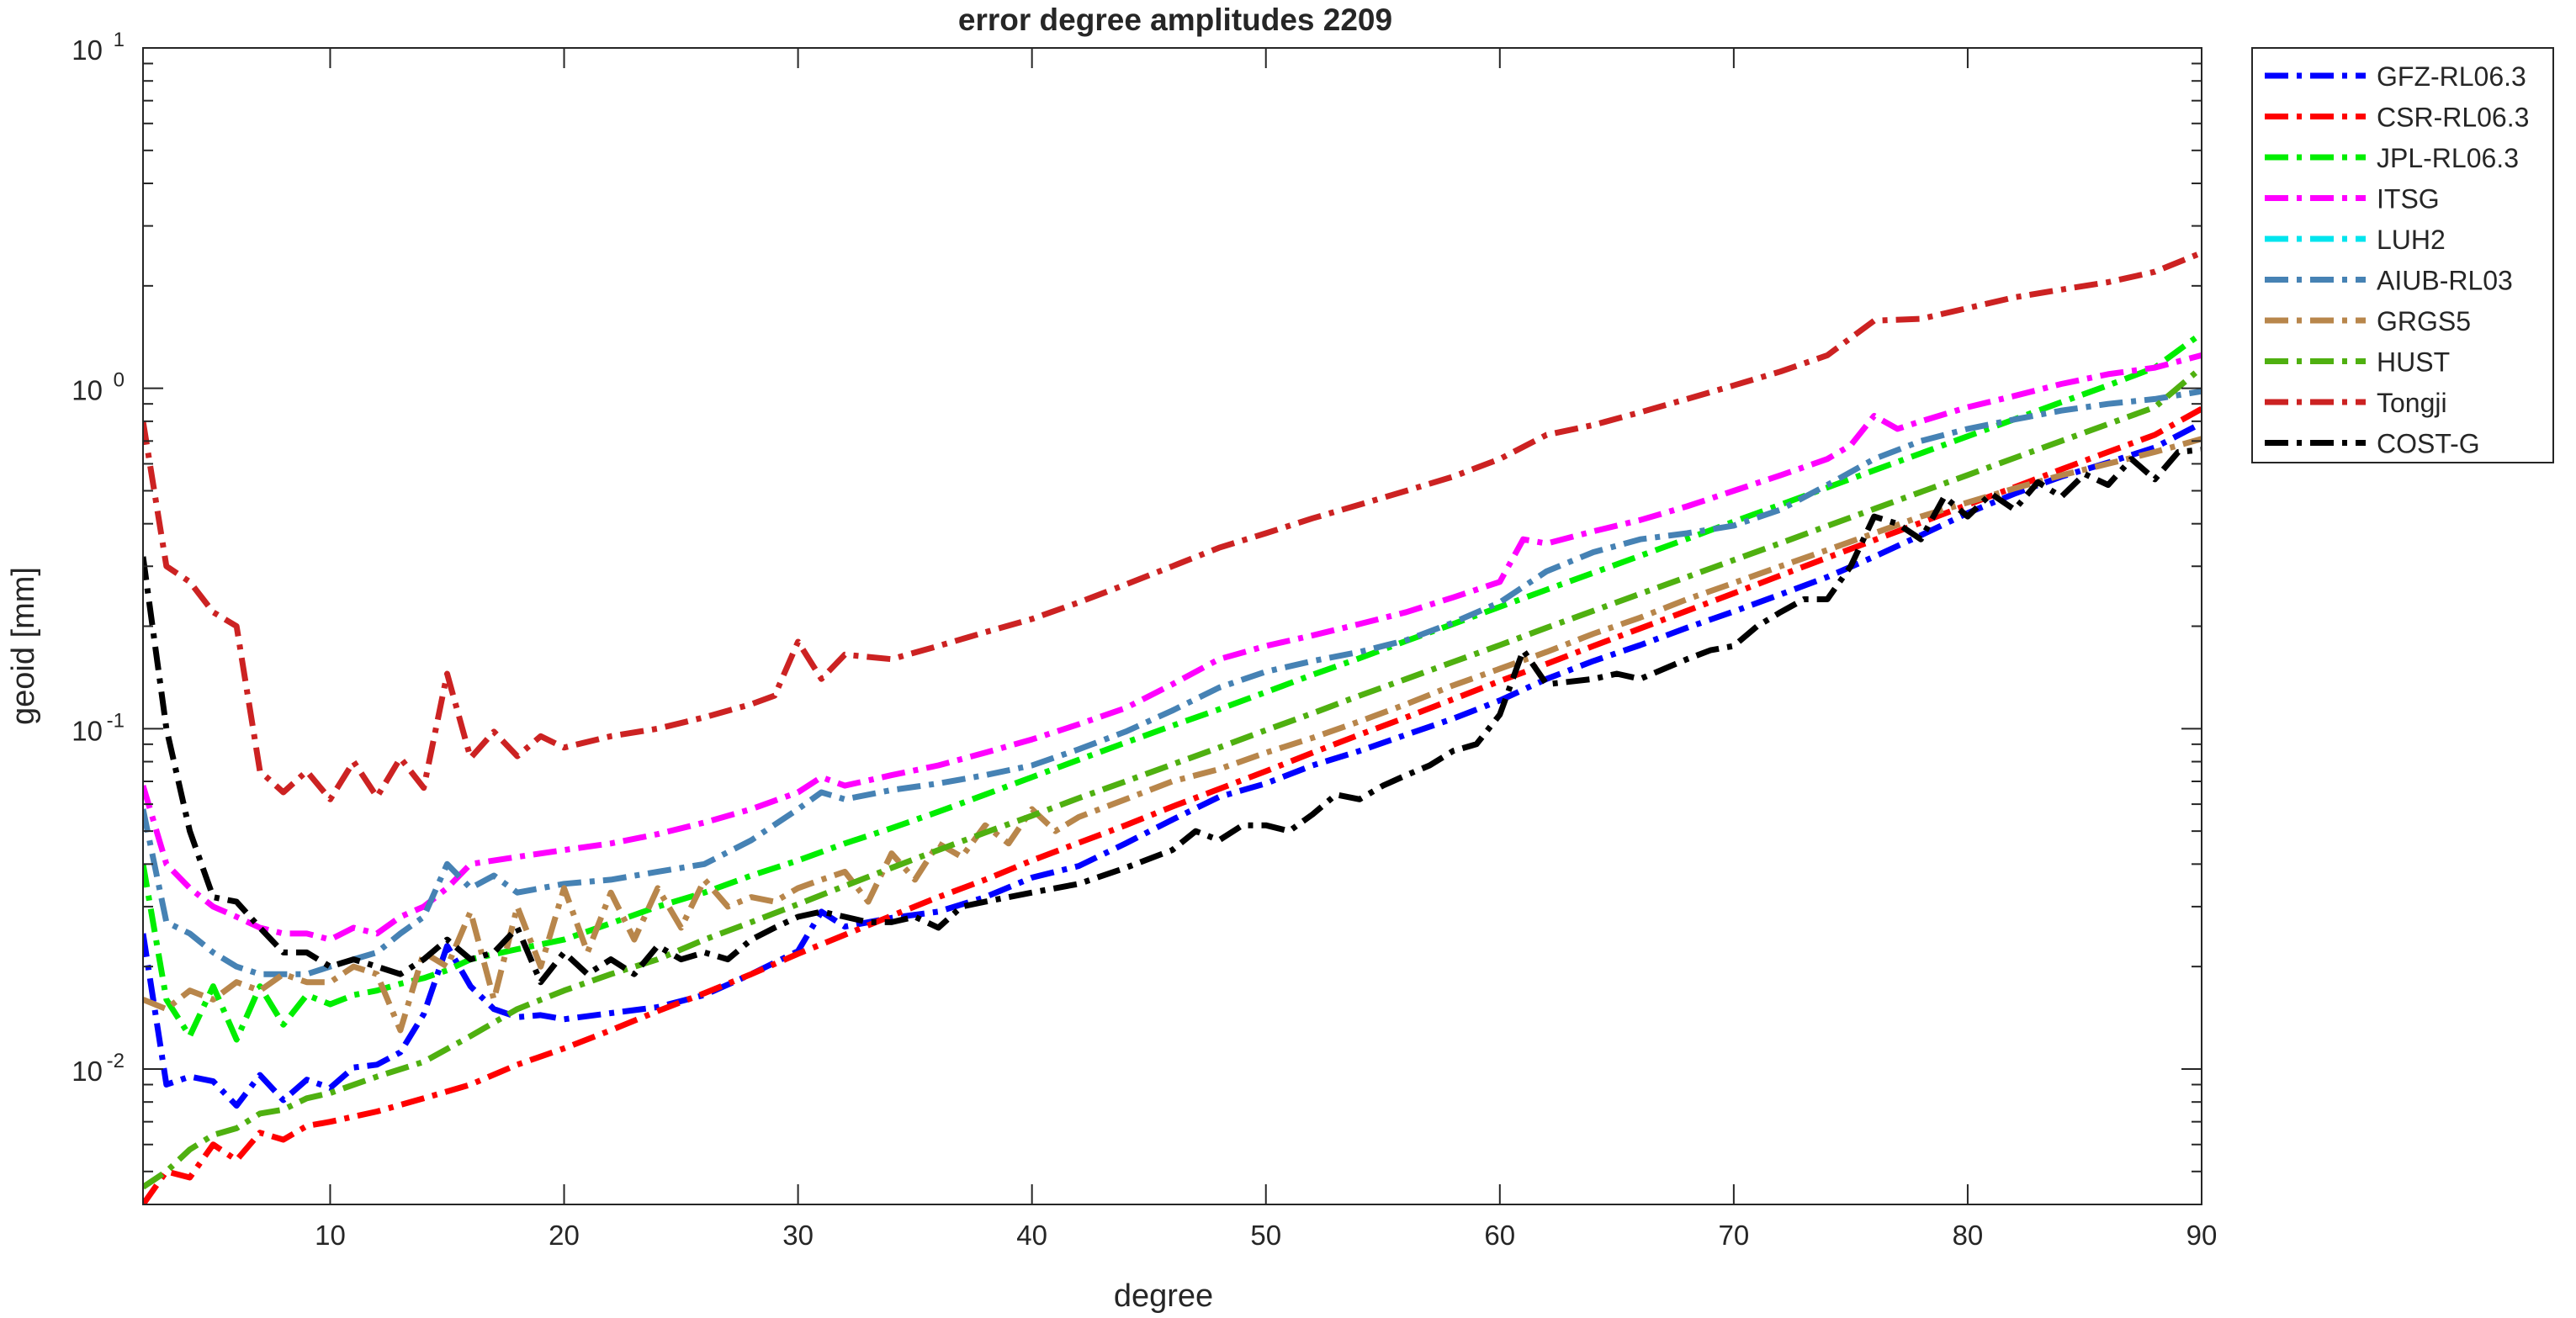 This screenshot has width=2576, height=1318. What do you see at coordinates (2448, 158) in the screenshot?
I see `legend-label: JPL-RL06.3` at bounding box center [2448, 158].